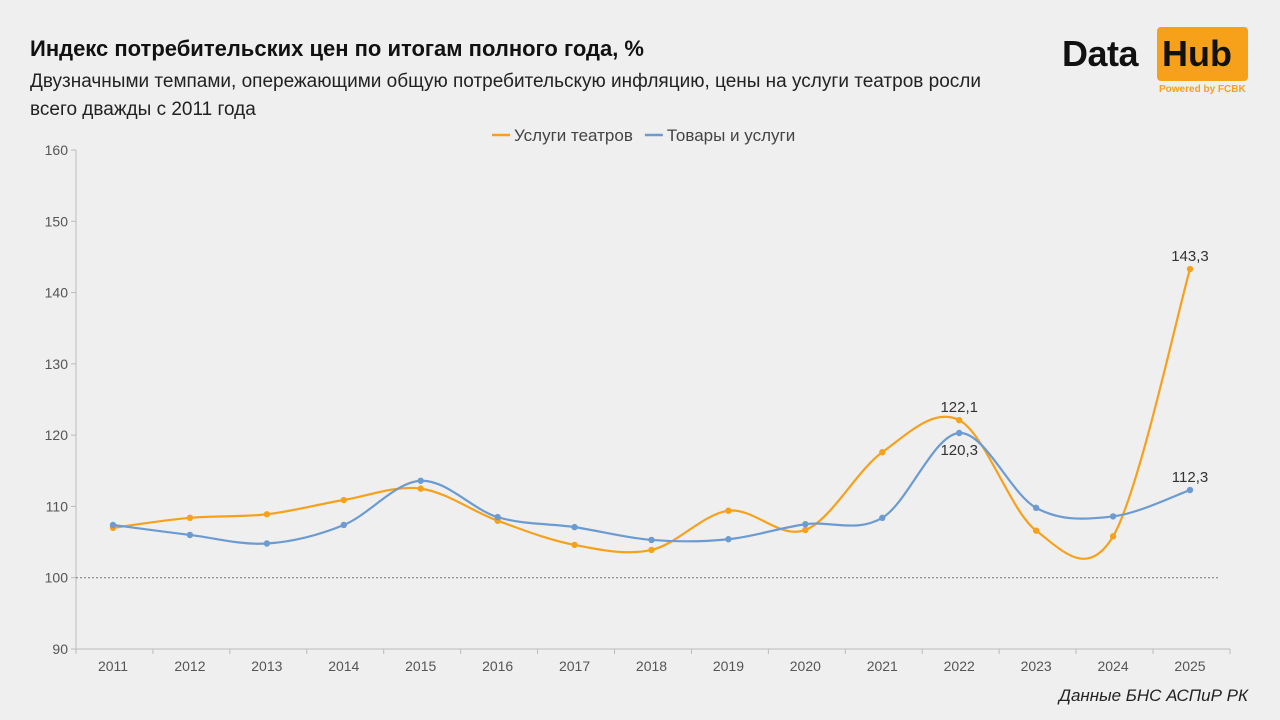 Image resolution: width=1280 pixels, height=720 pixels. Describe the element at coordinates (574, 666) in the screenshot. I see `x-tick-label: 2017` at that location.